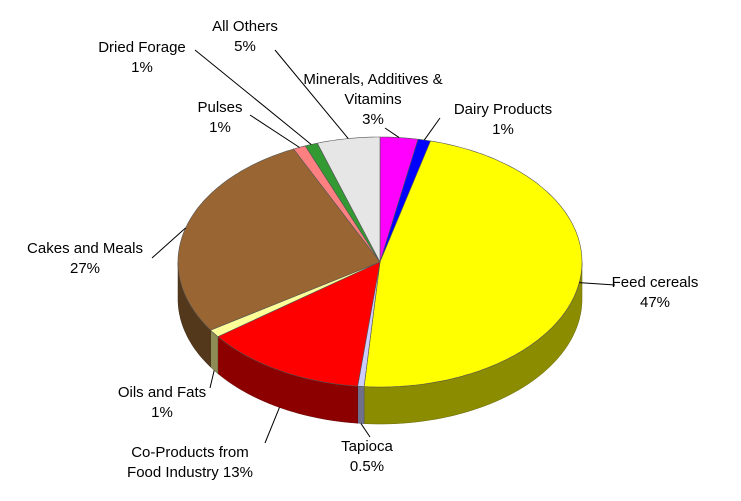  What do you see at coordinates (503, 109) in the screenshot?
I see `category-label: Dairy Products` at bounding box center [503, 109].